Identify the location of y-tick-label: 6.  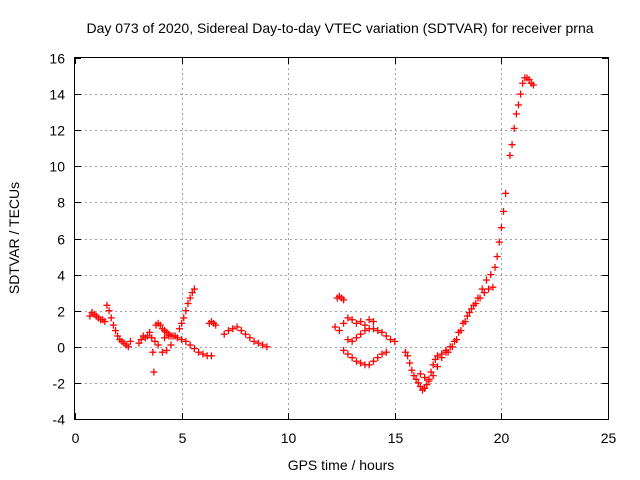
(61, 240).